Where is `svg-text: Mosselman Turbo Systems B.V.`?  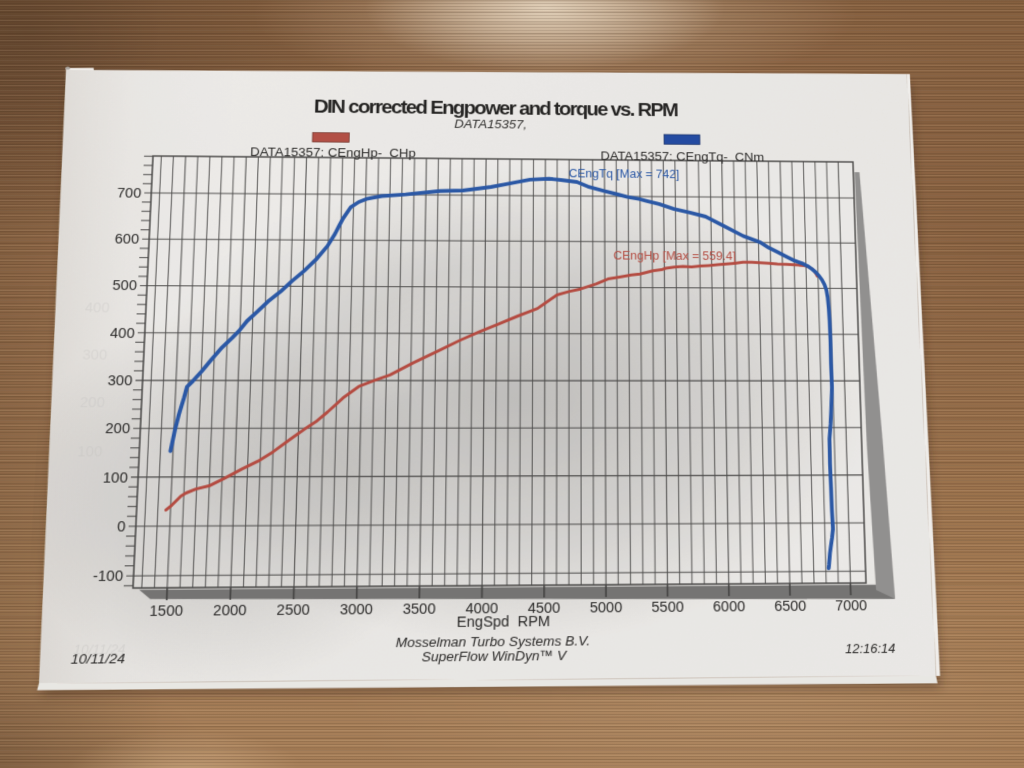
svg-text: Mosselman Turbo Systems B.V. is located at coordinates (492, 642).